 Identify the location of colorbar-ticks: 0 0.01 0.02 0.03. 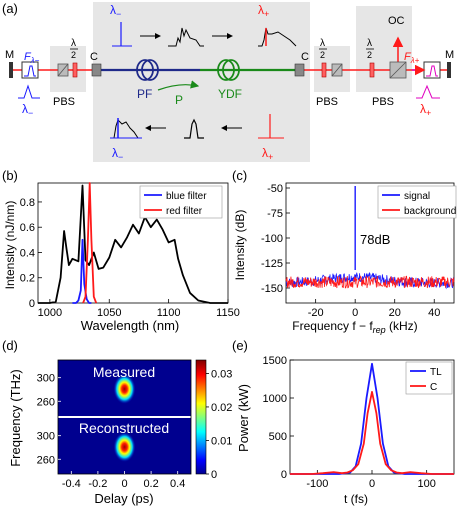
(219, 424).